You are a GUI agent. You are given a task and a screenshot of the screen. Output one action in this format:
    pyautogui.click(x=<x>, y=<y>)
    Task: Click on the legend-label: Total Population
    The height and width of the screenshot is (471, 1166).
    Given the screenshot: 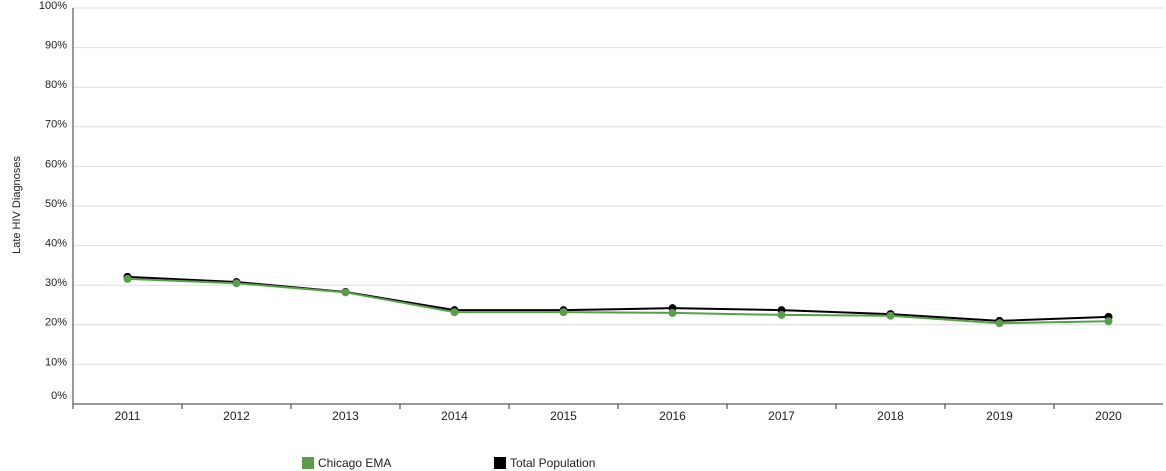 What is the action you would take?
    pyautogui.click(x=552, y=463)
    